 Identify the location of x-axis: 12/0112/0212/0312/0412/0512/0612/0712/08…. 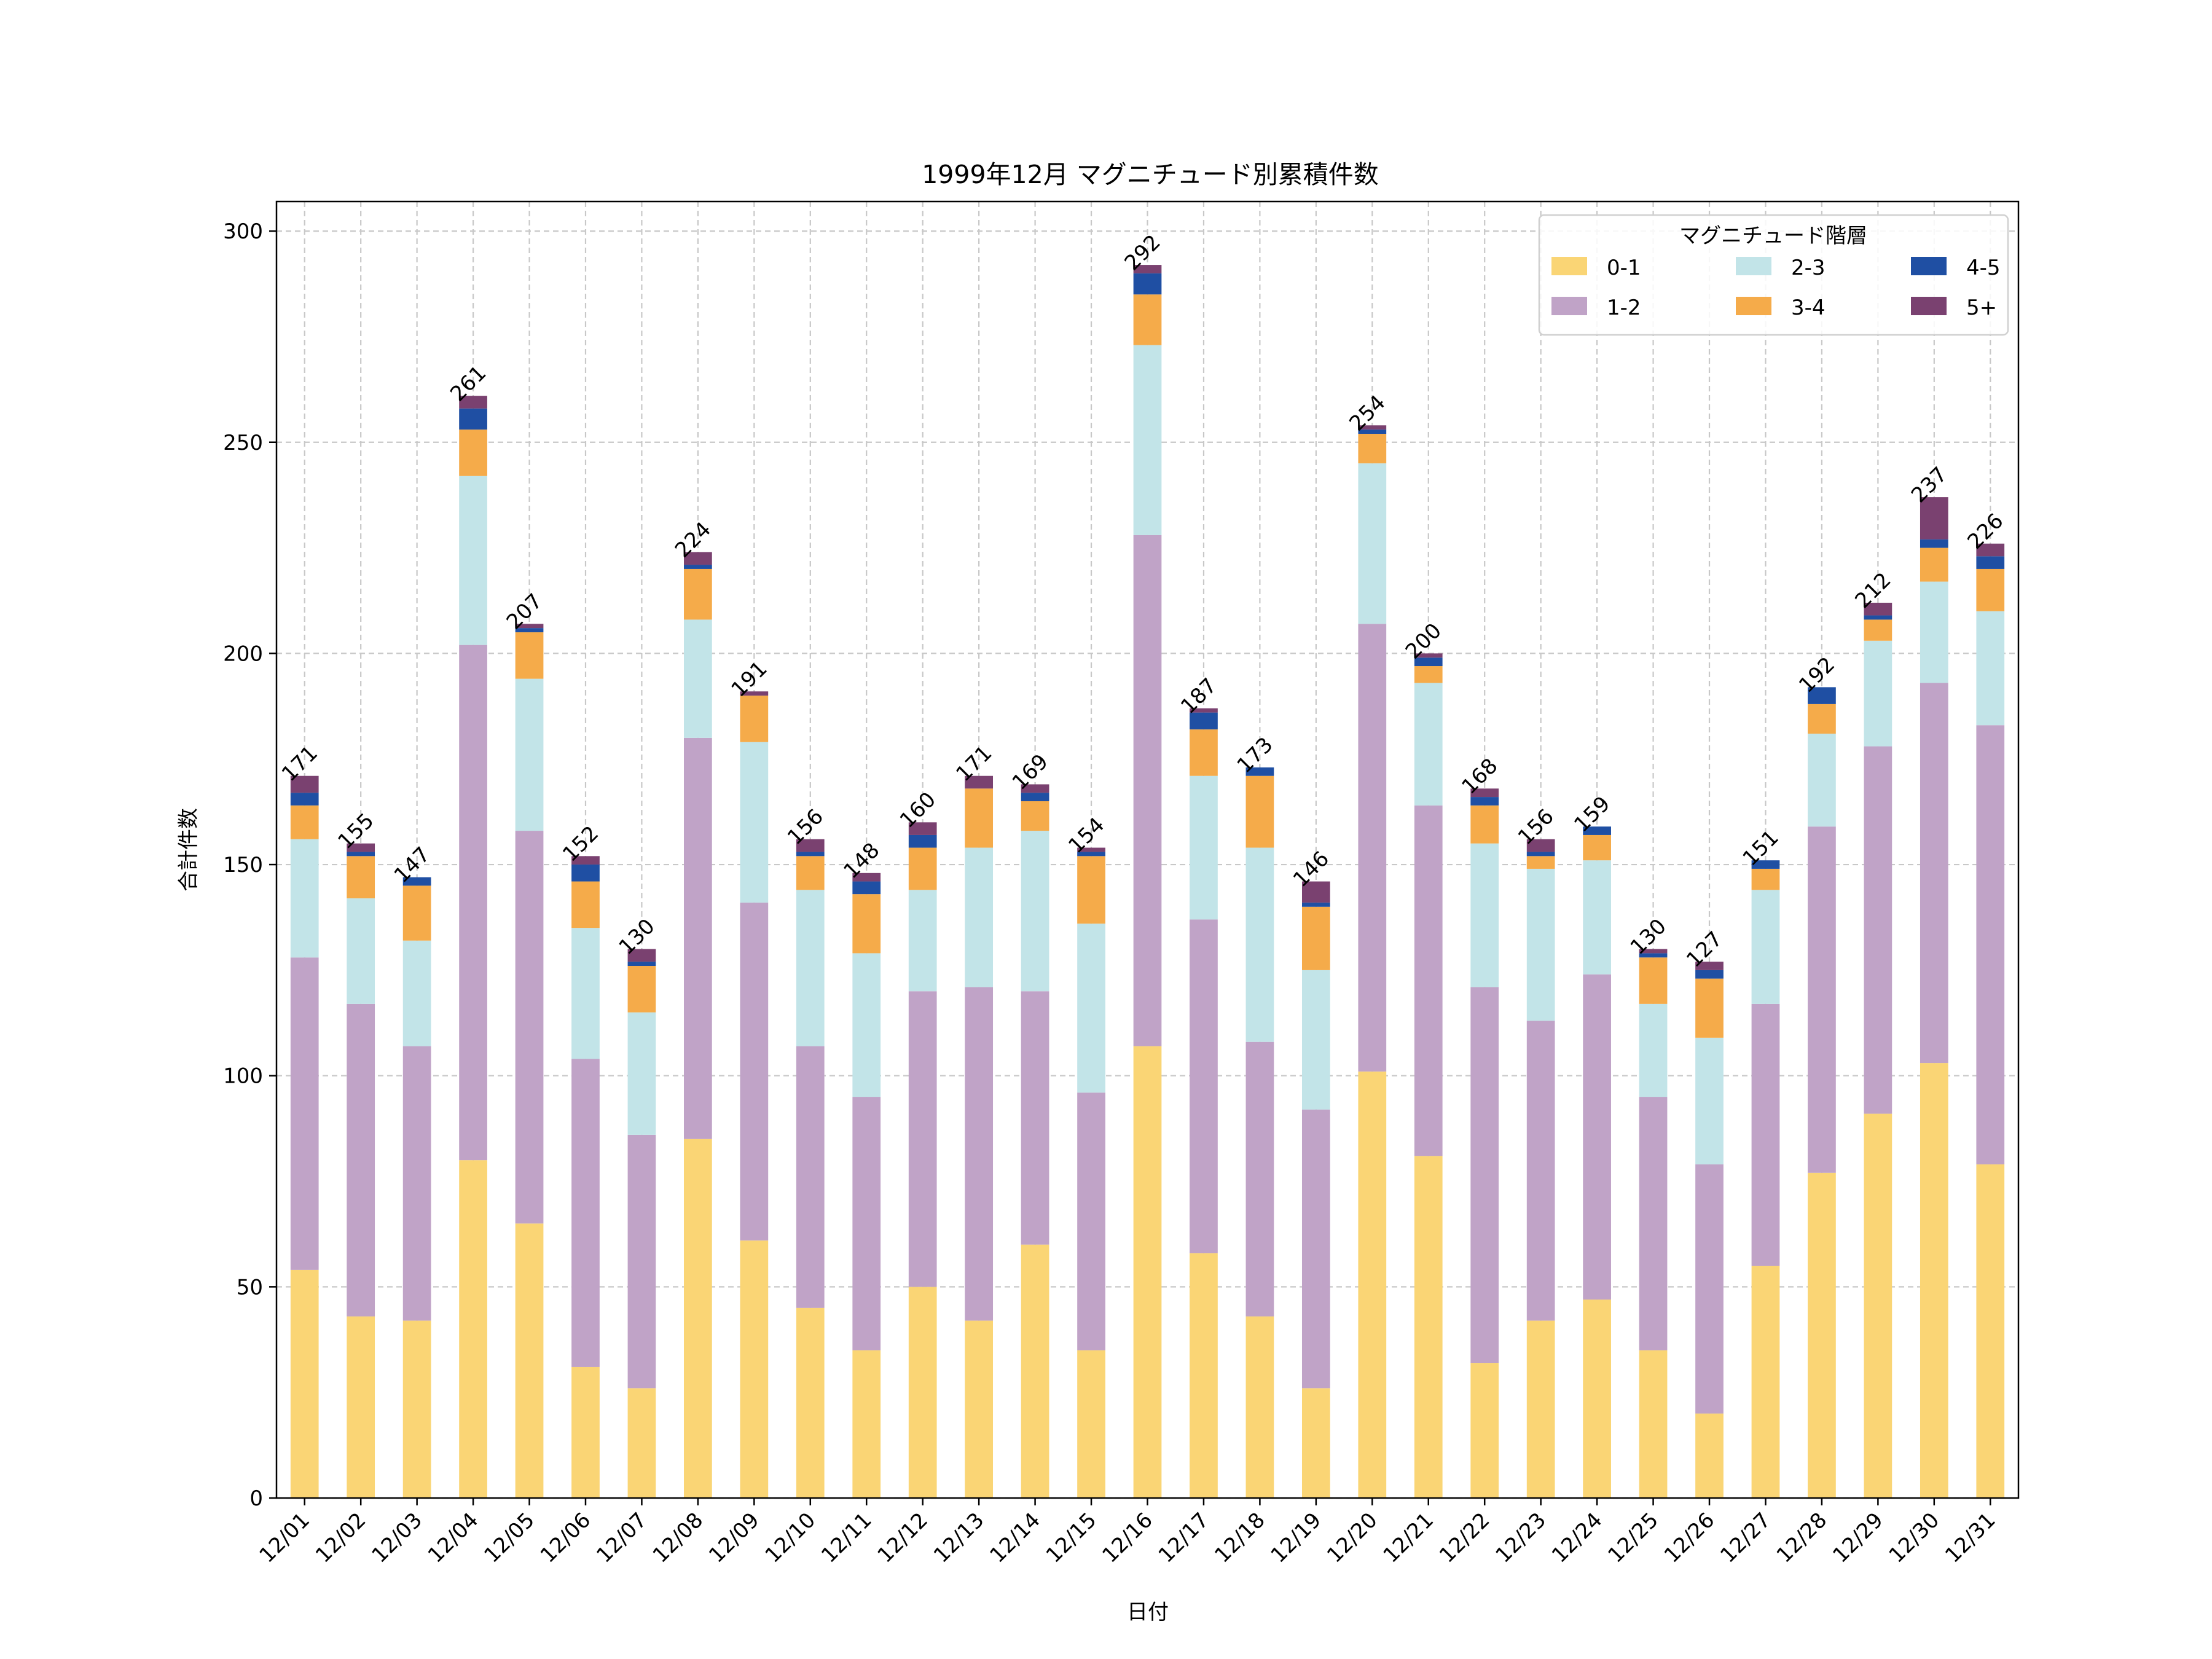
(1128, 1533).